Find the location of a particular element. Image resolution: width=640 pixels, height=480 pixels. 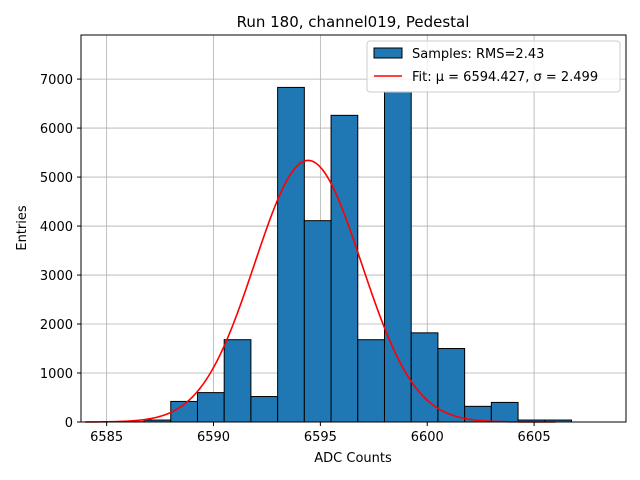

y-tick-label: 0 is located at coordinates (69, 423).